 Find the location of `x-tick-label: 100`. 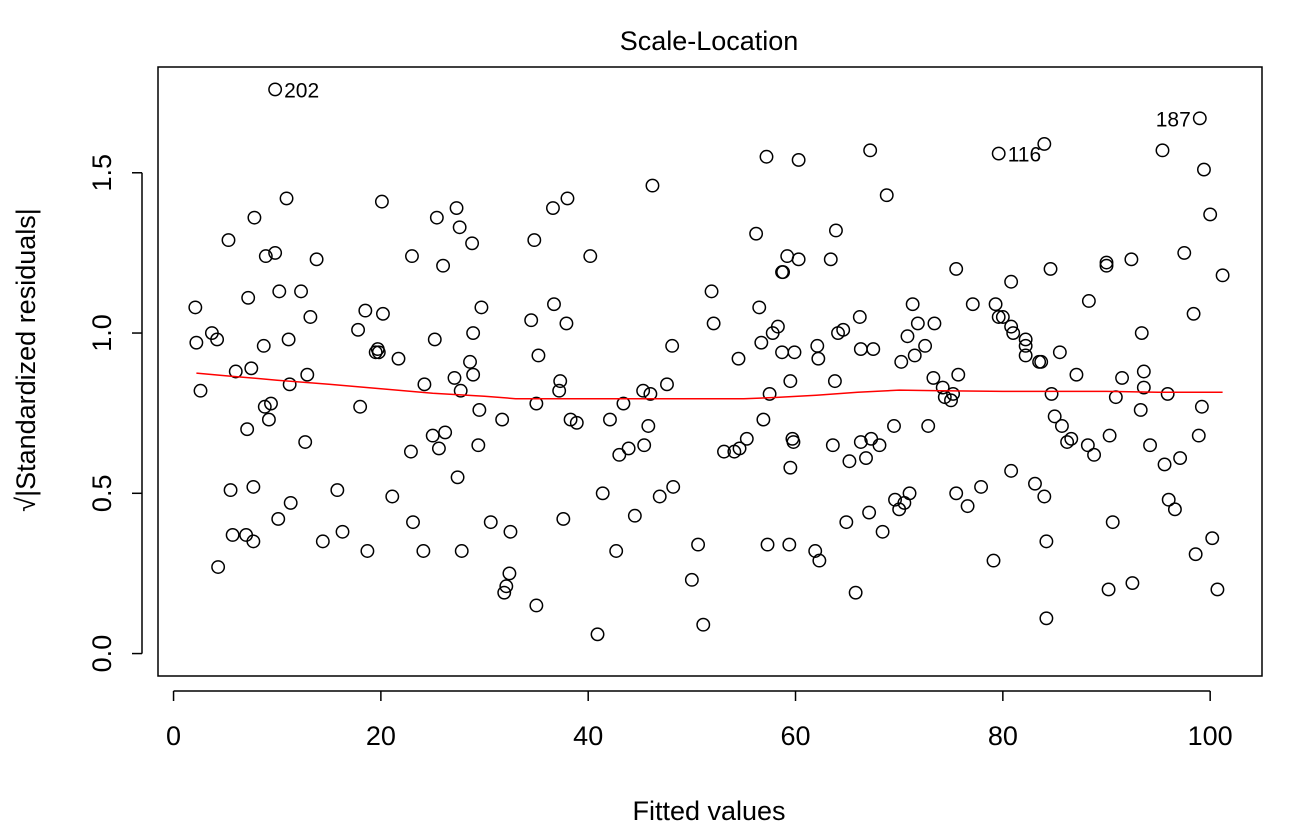

x-tick-label: 100 is located at coordinates (1210, 736).